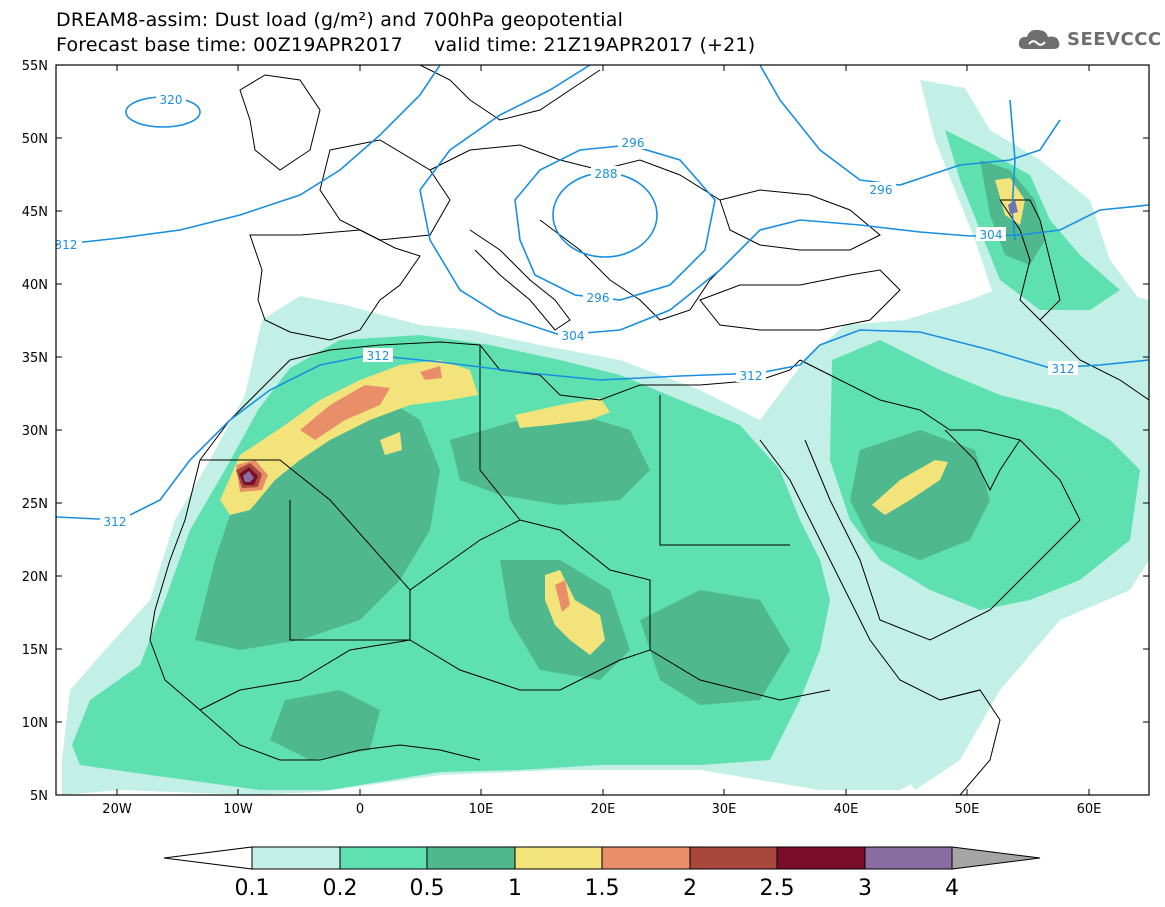 This screenshot has width=1165, height=907. I want to click on colorbar-label: 1, so click(515, 888).